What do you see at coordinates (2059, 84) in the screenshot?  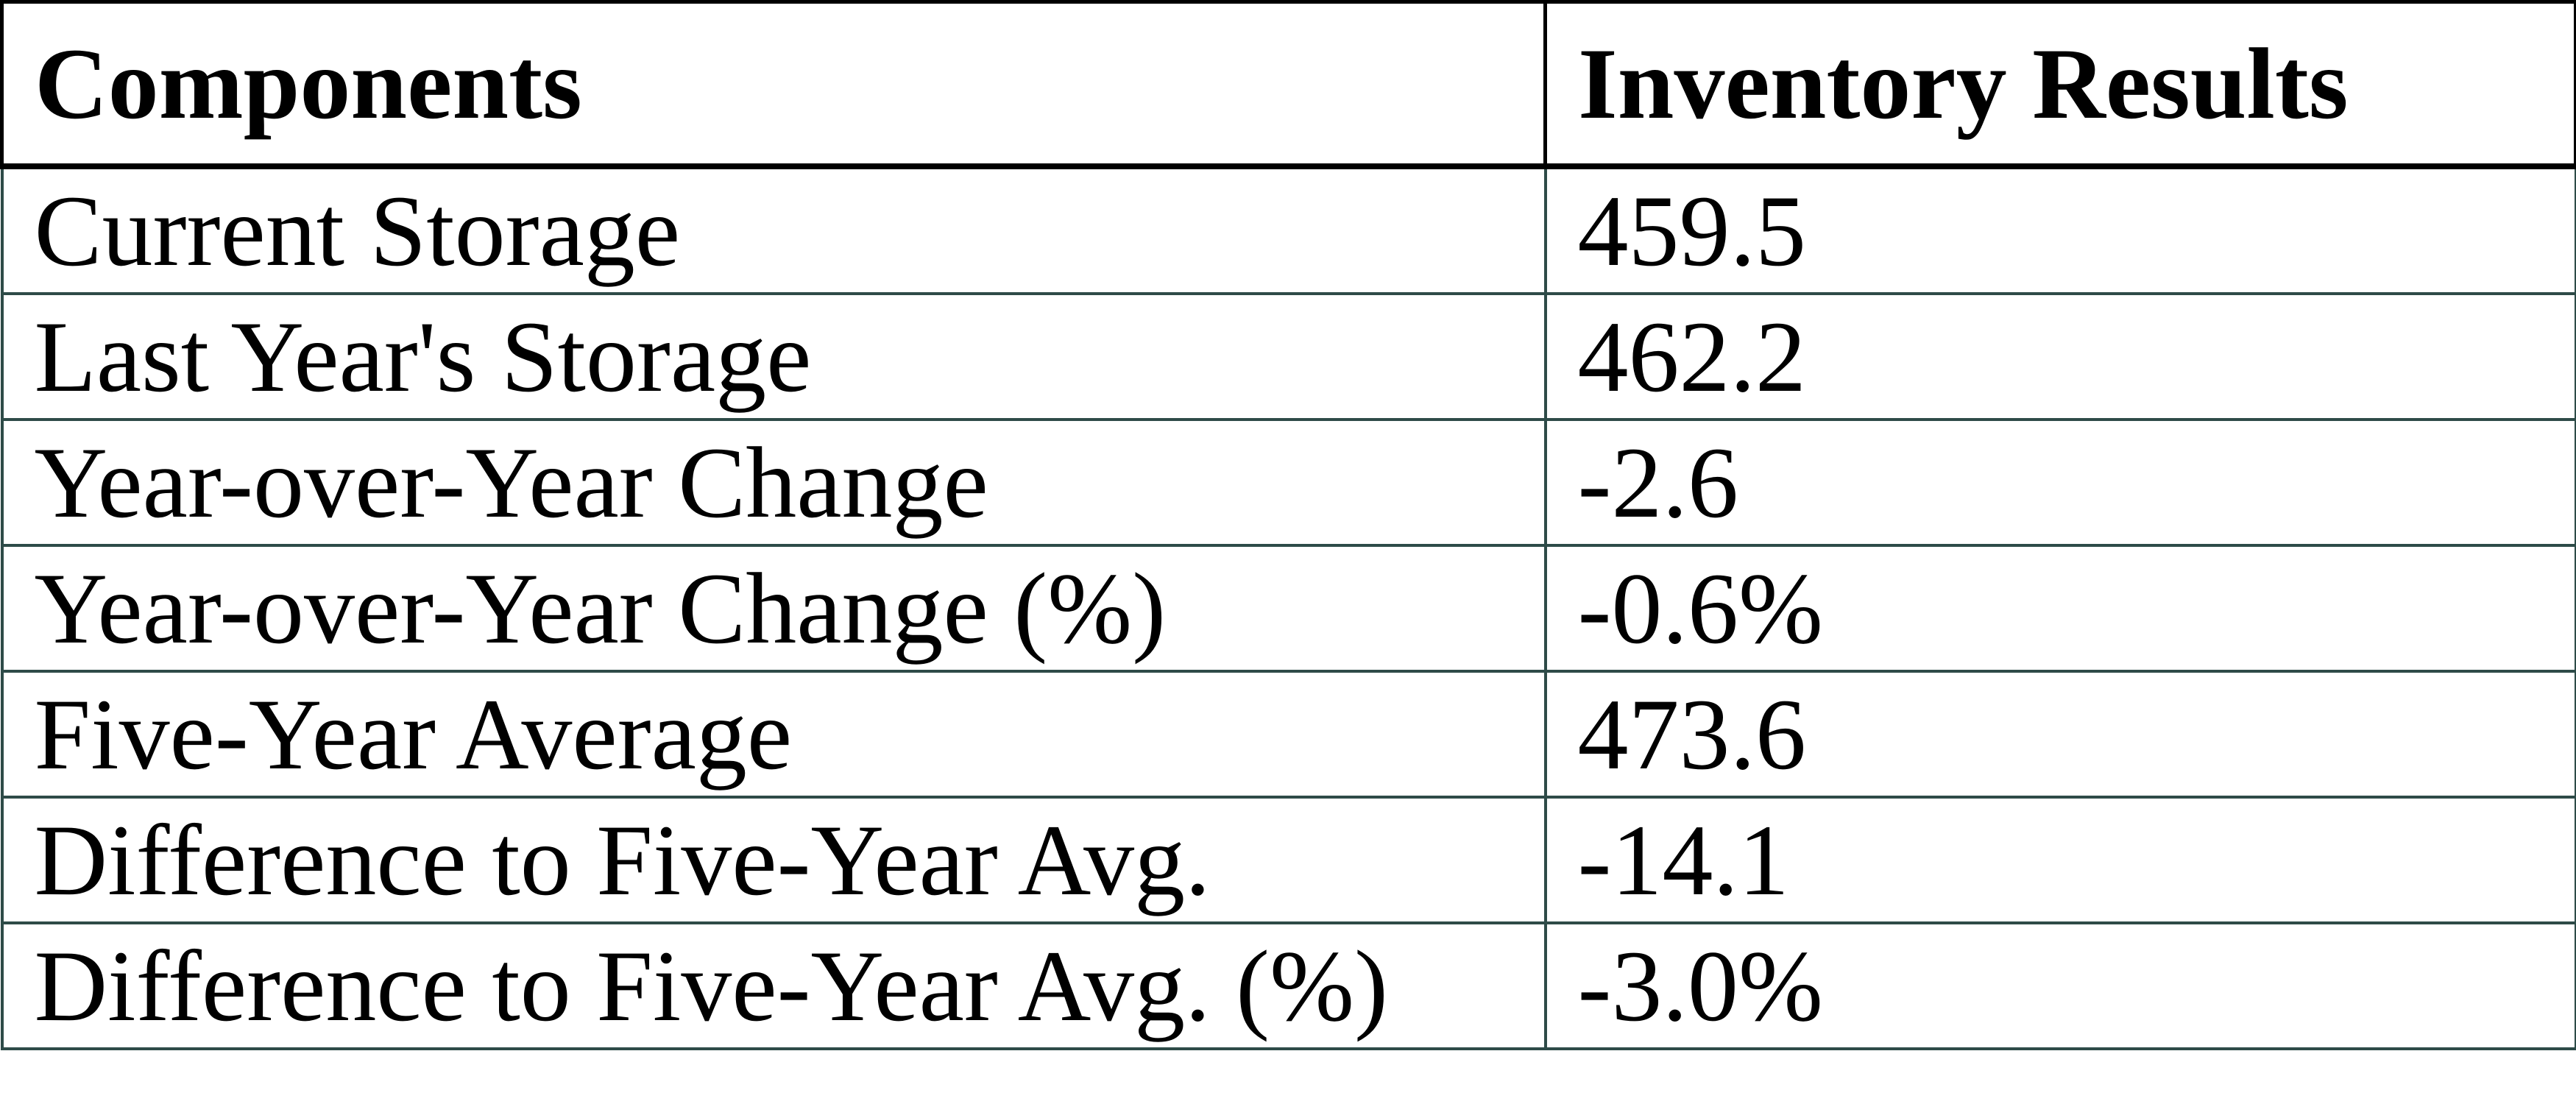 I see `col-header-inventory-results: Inventory Results` at bounding box center [2059, 84].